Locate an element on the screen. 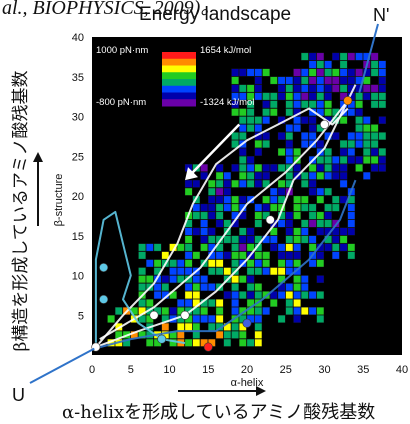 Image resolution: width=410 pixels, height=424 pixels. outer-x-axis-label: α-helixを形成しているアミノ酸残基数 is located at coordinates (219, 412).